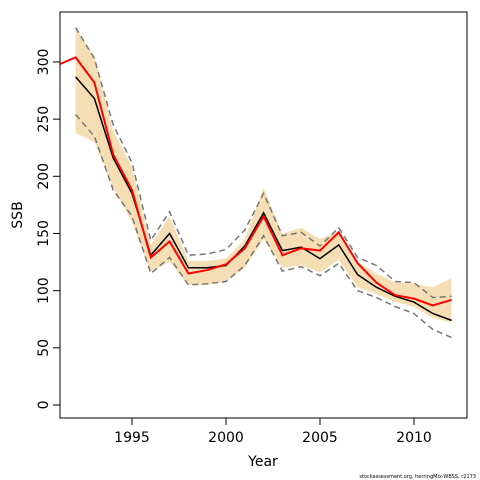 The height and width of the screenshot is (480, 480). I want to click on x-tick-label: 2010, so click(414, 438).